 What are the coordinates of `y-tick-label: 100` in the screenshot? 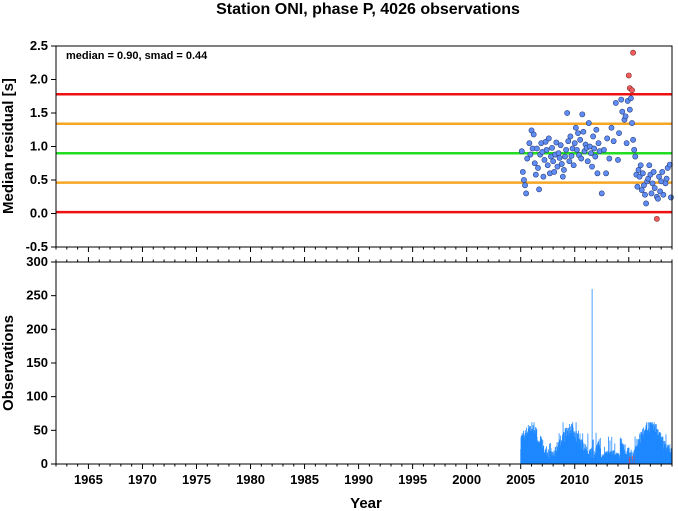 It's located at (37, 396).